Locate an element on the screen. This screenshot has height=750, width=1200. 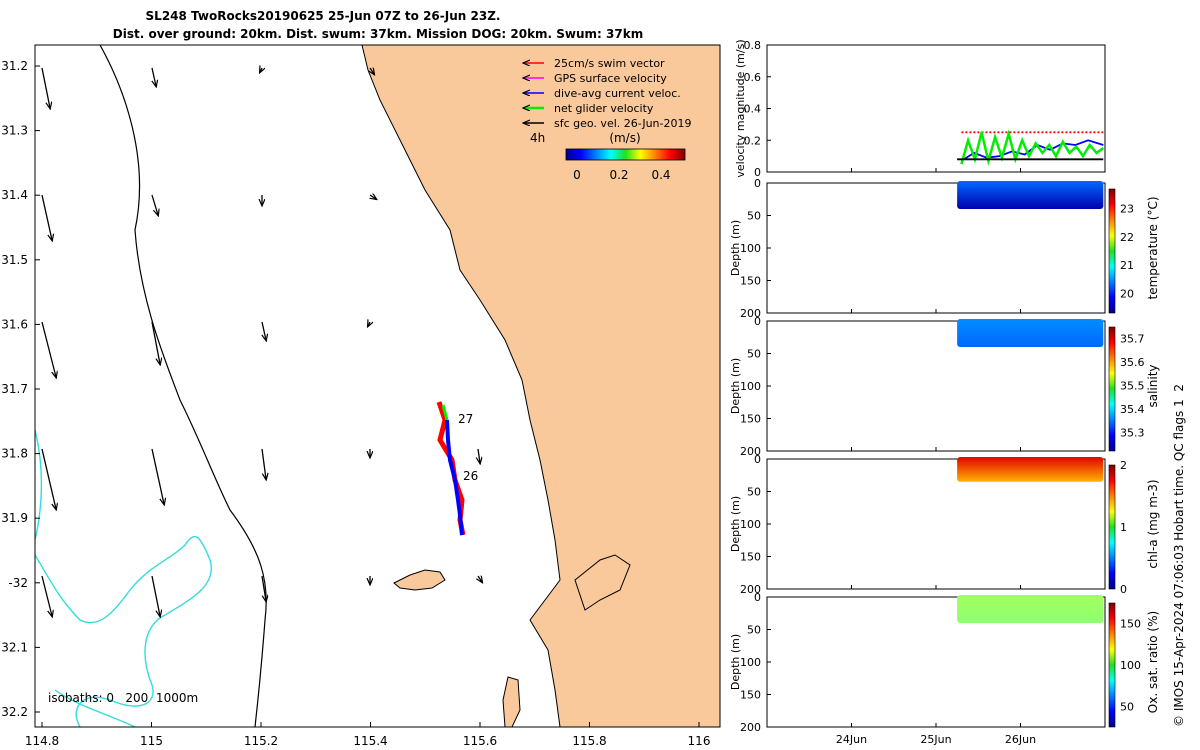
colorbar-tick-04: 0.4 is located at coordinates (660, 175).